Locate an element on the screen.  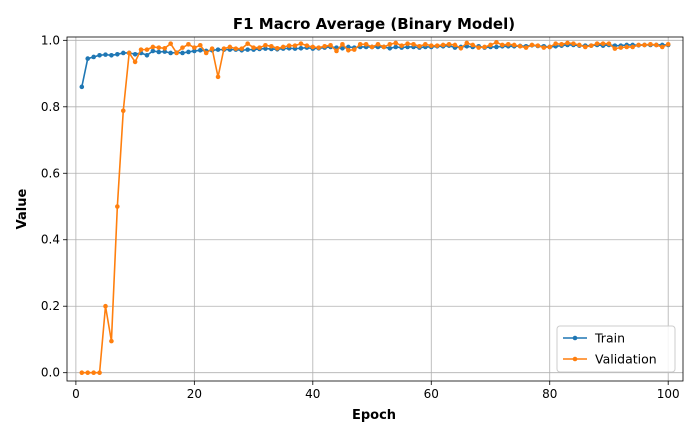
x-tick-label: 60 is located at coordinates (431, 394).